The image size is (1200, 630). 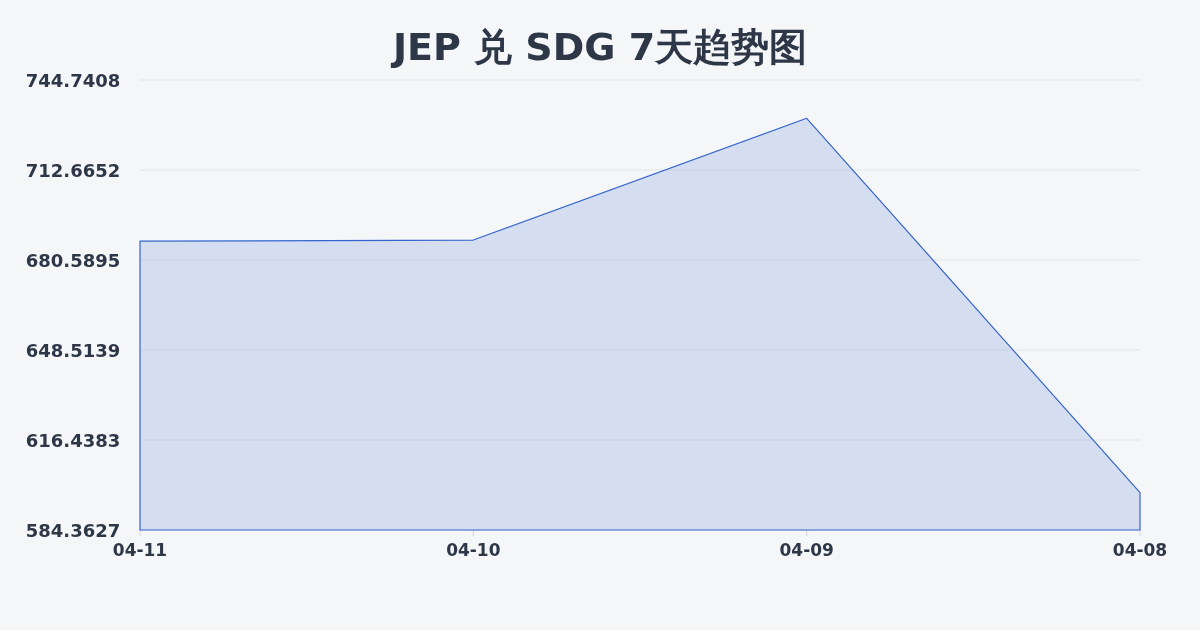 I want to click on x-tick-label: 04-10, so click(x=473, y=550).